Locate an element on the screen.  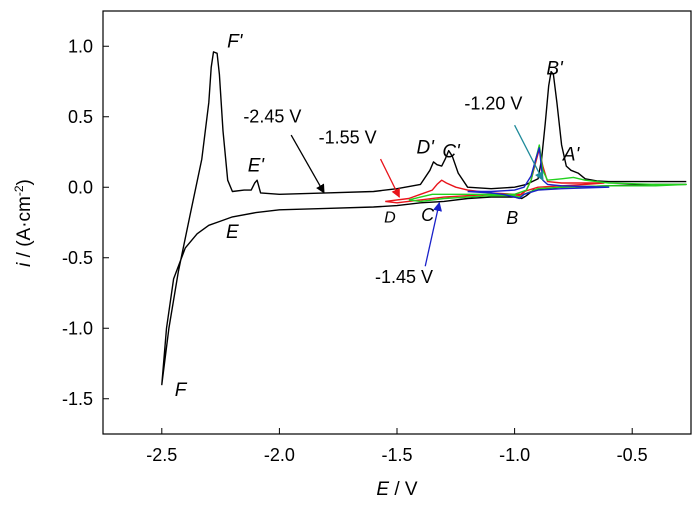
point-label: D' is located at coordinates (426, 147).